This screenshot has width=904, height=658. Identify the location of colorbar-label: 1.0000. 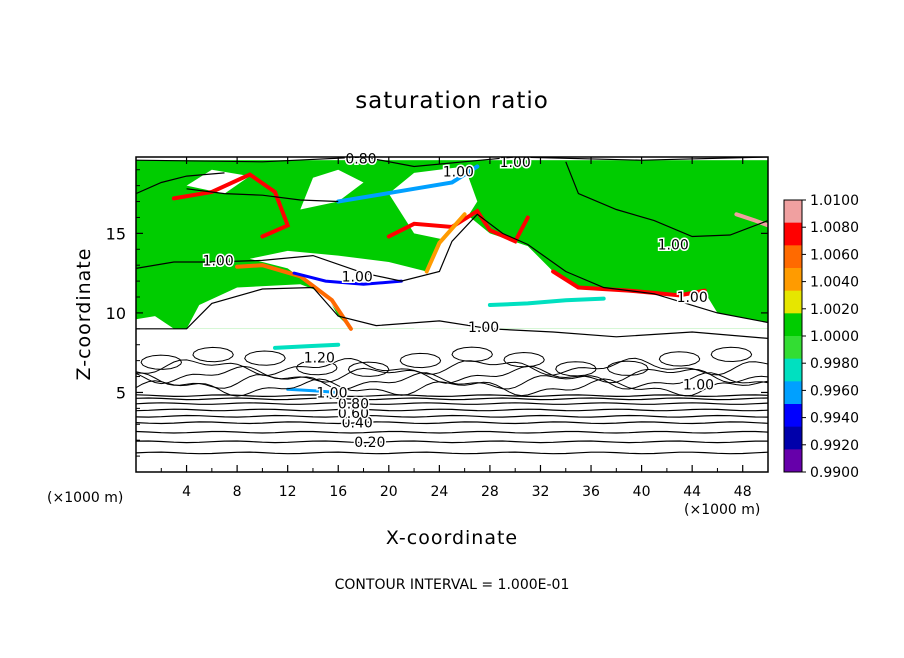
(834, 337).